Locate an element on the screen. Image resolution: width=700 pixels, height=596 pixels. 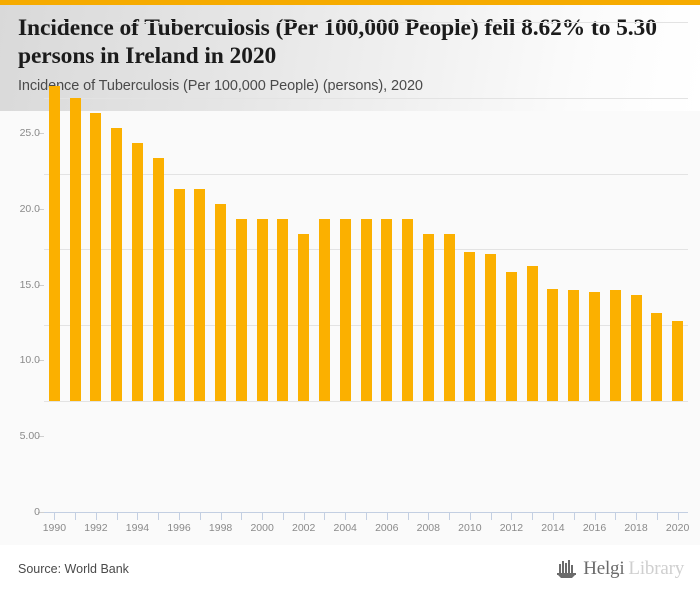
x-axis-tick-label: 2008 is located at coordinates (428, 528).